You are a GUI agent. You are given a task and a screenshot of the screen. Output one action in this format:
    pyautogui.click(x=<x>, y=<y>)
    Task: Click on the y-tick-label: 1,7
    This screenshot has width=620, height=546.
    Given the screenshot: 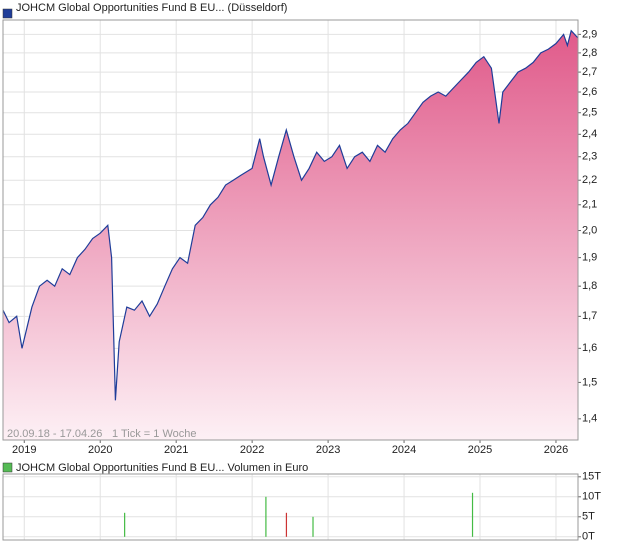 What is the action you would take?
    pyautogui.click(x=589, y=316)
    